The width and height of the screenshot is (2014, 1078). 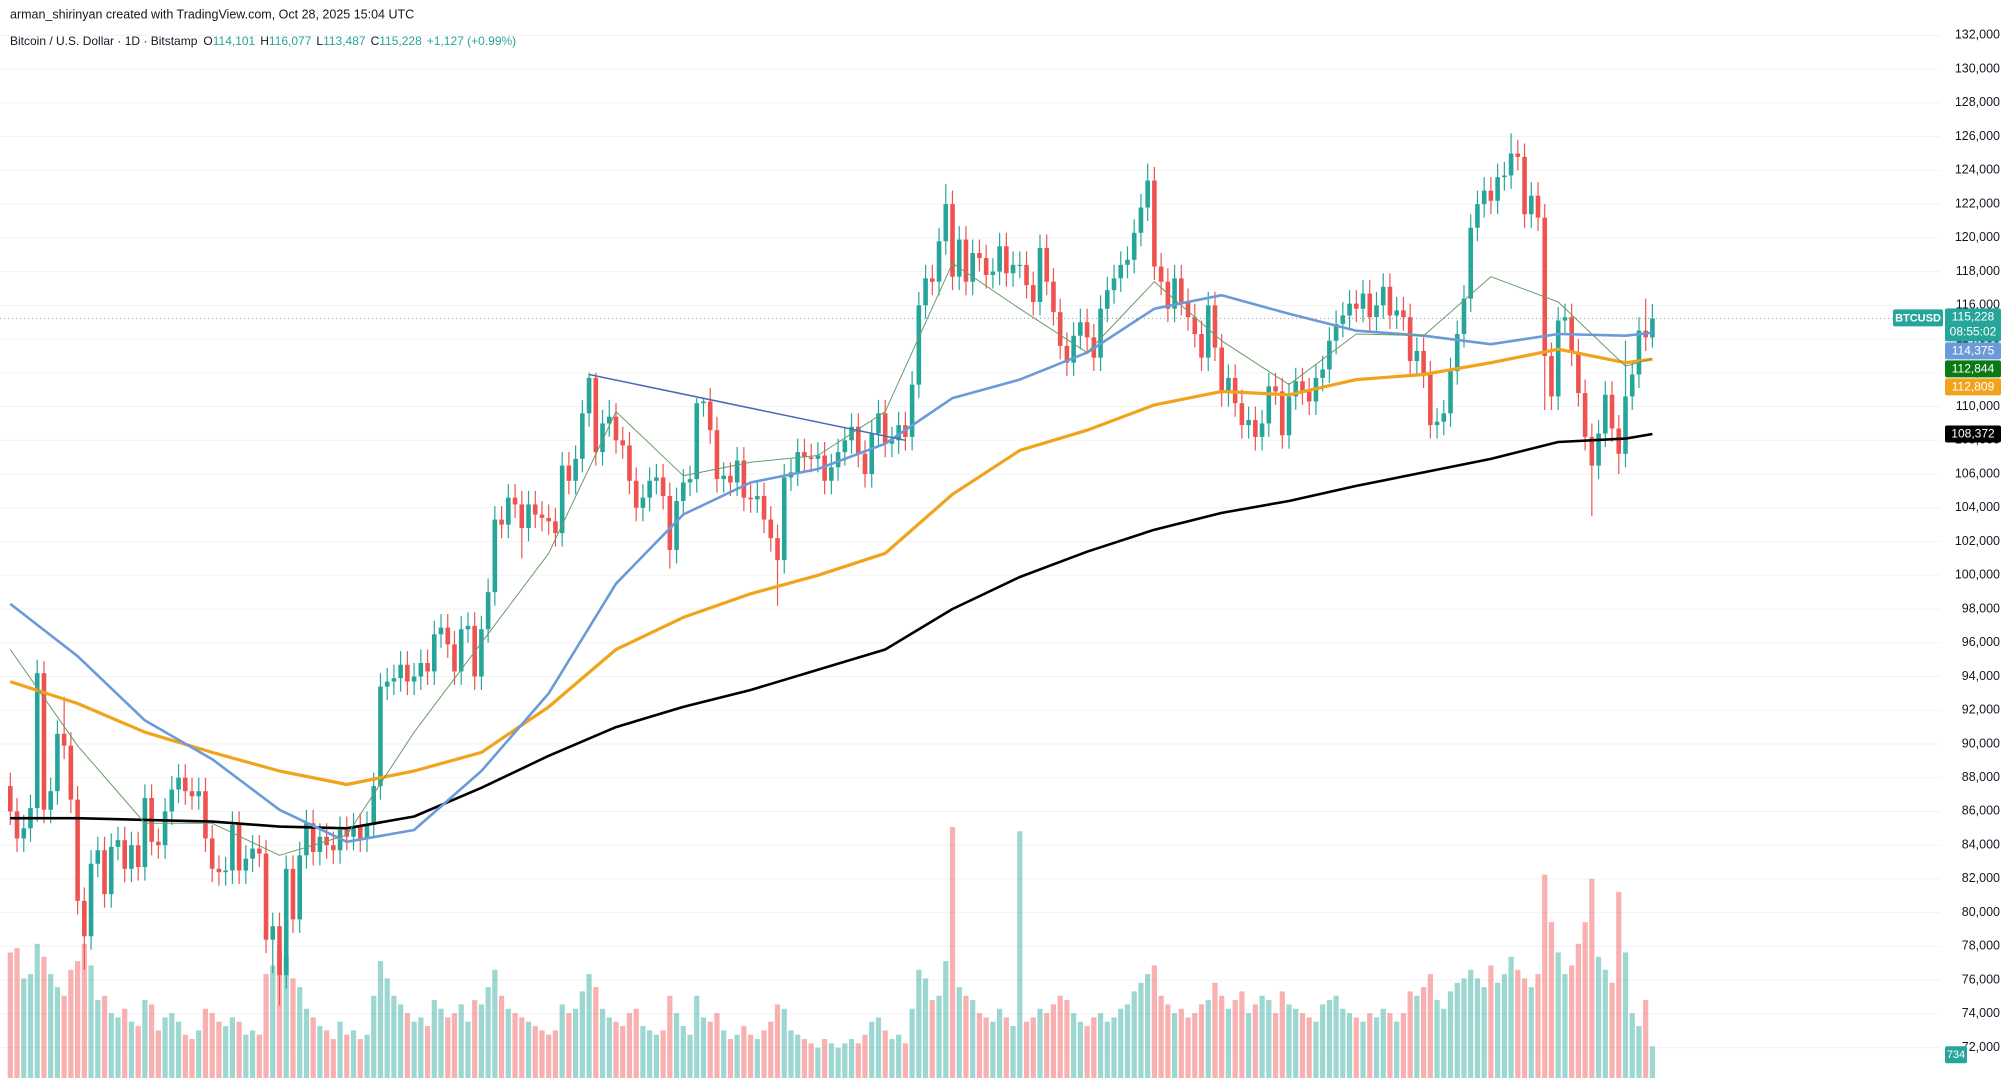 What do you see at coordinates (1977, 473) in the screenshot?
I see `y-tick-label: 106,000` at bounding box center [1977, 473].